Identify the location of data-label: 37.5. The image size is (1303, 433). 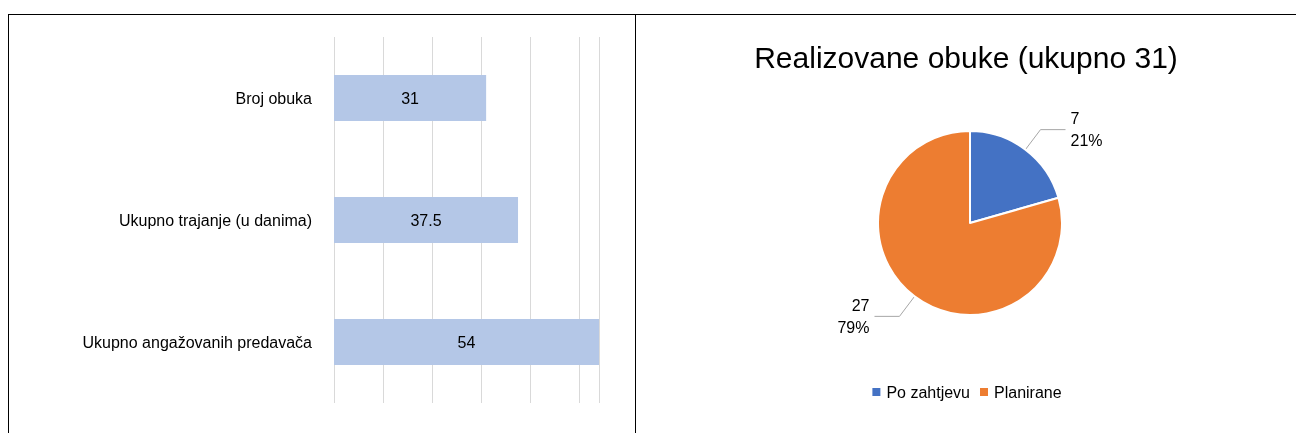
(426, 220).